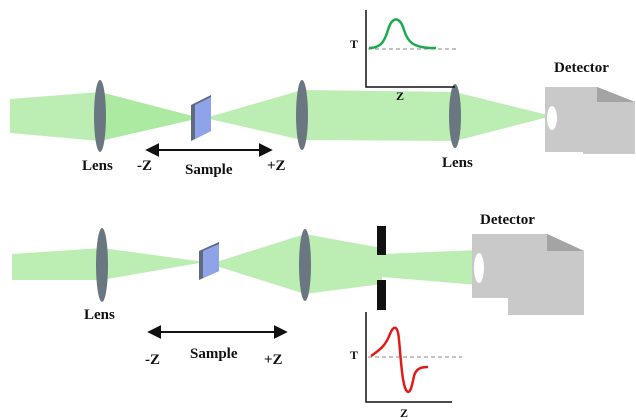 The height and width of the screenshot is (420, 636). Describe the element at coordinates (99, 315) in the screenshot. I see `lens-label-bottom: Lens` at that location.